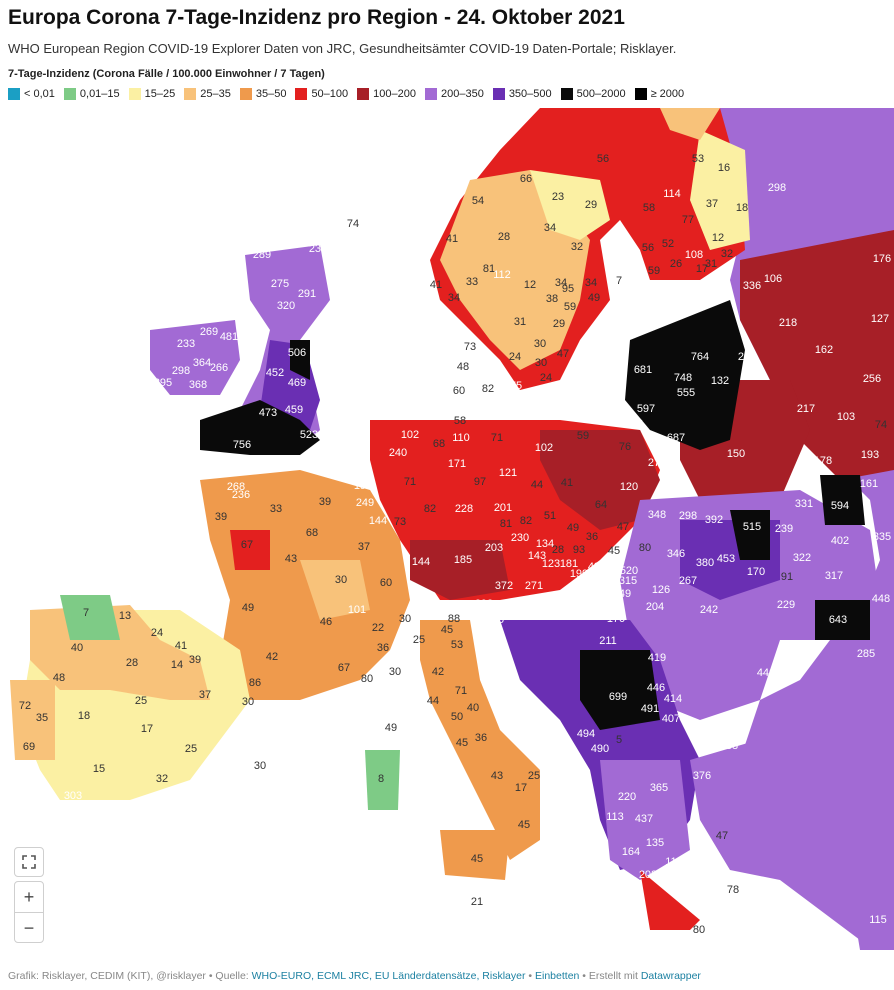 The image size is (894, 990). Describe the element at coordinates (29, 862) in the screenshot. I see `fullscreen-button` at that location.